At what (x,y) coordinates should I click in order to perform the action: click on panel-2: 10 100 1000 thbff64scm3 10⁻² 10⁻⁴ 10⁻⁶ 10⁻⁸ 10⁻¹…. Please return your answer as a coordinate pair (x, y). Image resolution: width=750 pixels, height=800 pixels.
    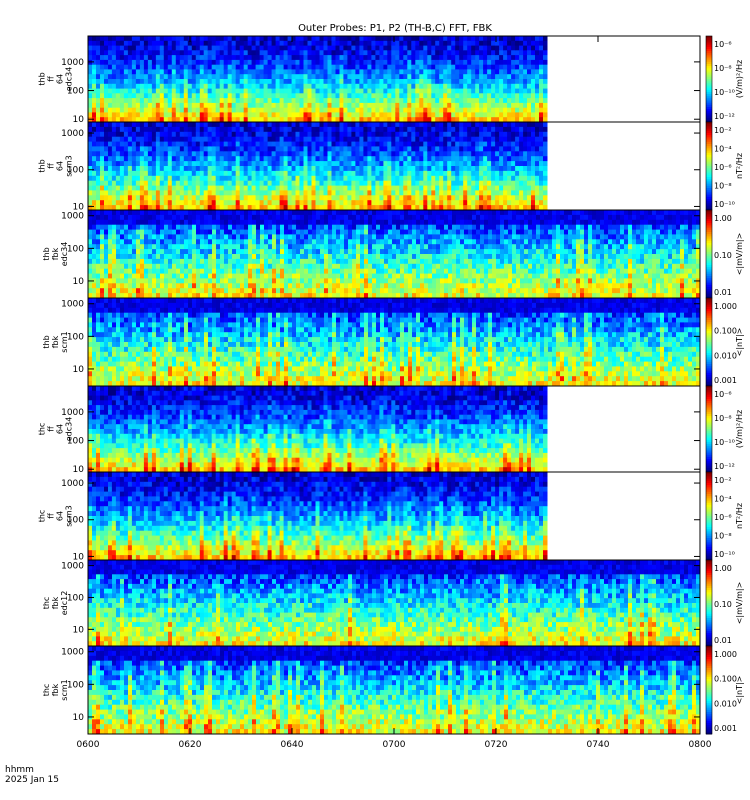
    Looking at the image, I should click on (391, 166).